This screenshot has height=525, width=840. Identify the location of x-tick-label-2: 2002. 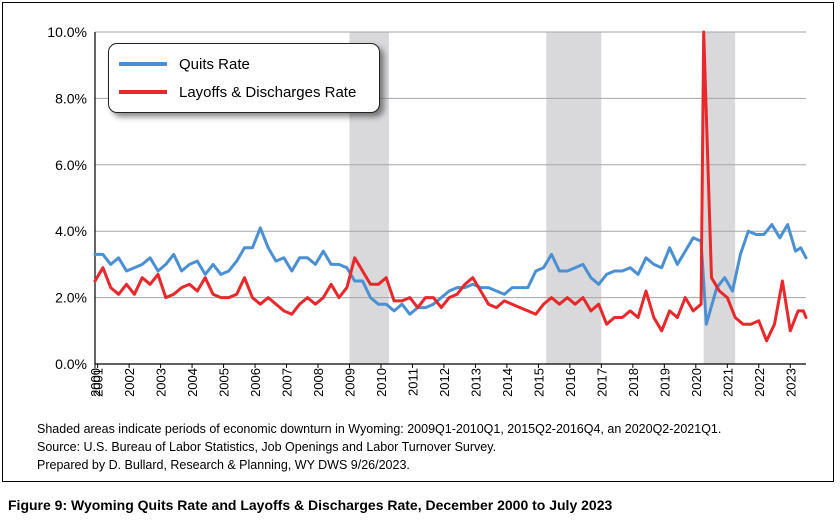
(129, 382).